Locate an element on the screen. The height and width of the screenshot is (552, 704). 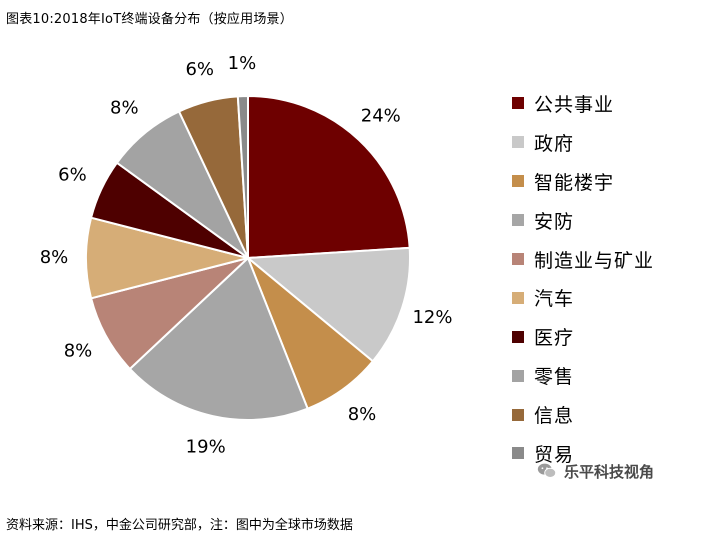
legend-item-4: 制造业与矿业 is located at coordinates (583, 259).